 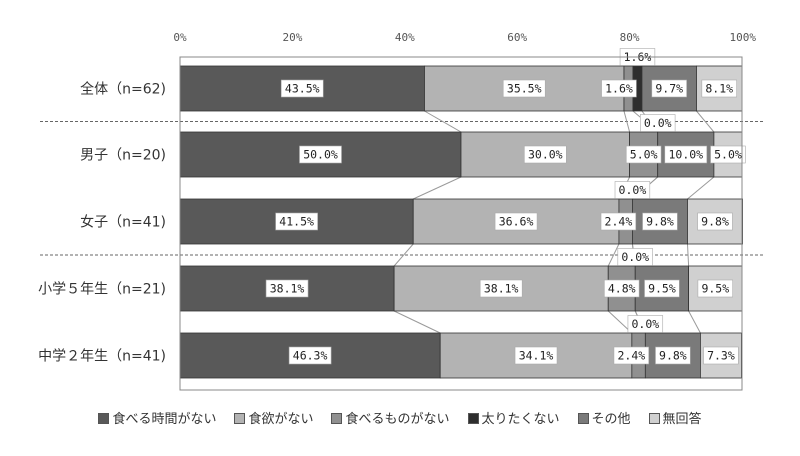 What do you see at coordinates (405, 37) in the screenshot?
I see `x-tick-label: 40%` at bounding box center [405, 37].